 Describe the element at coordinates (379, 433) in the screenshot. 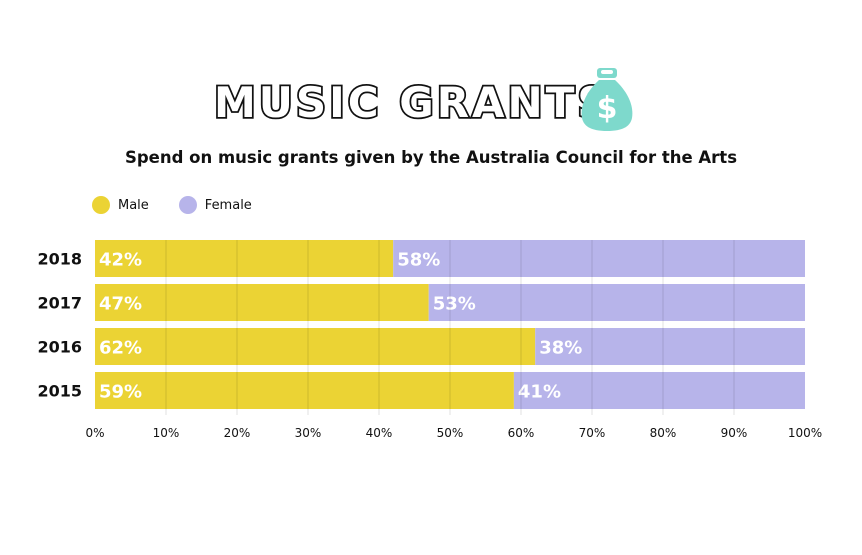

I see `x-tick-label-4: 40%` at that location.